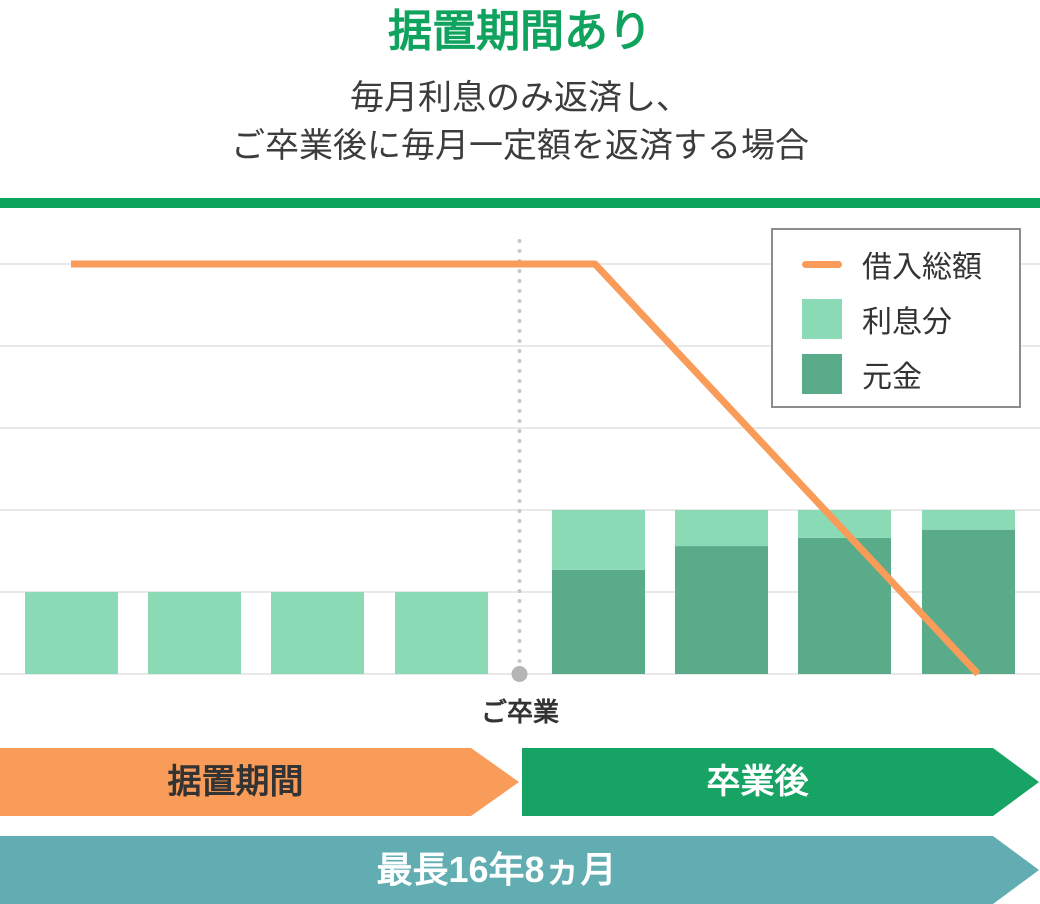  Describe the element at coordinates (721, 610) in the screenshot. I see `bar-segment-元金-6` at that location.